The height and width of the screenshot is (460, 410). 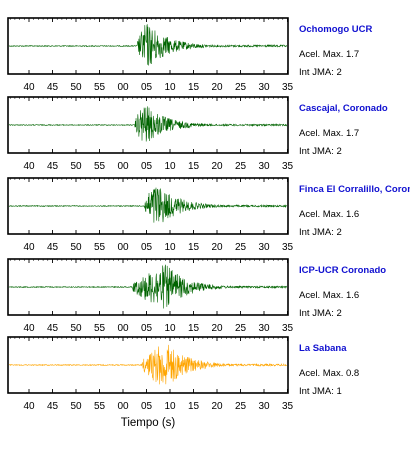 What do you see at coordinates (320, 391) in the screenshot?
I see `int-jma-text: Int JMA: 1` at bounding box center [320, 391].